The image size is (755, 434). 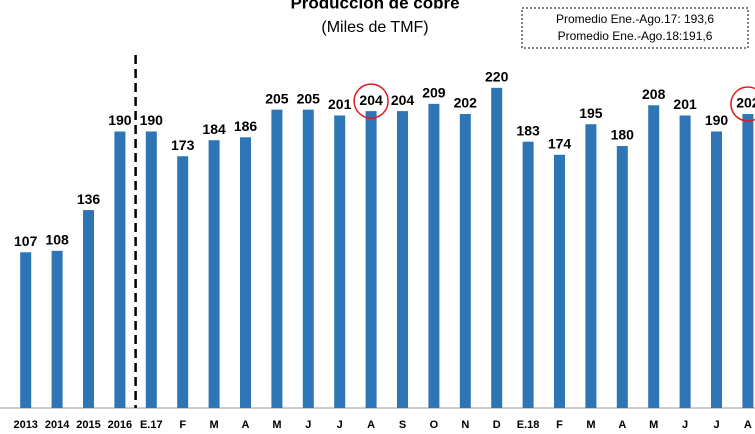 I want to click on value-label: 183, so click(x=528, y=130).